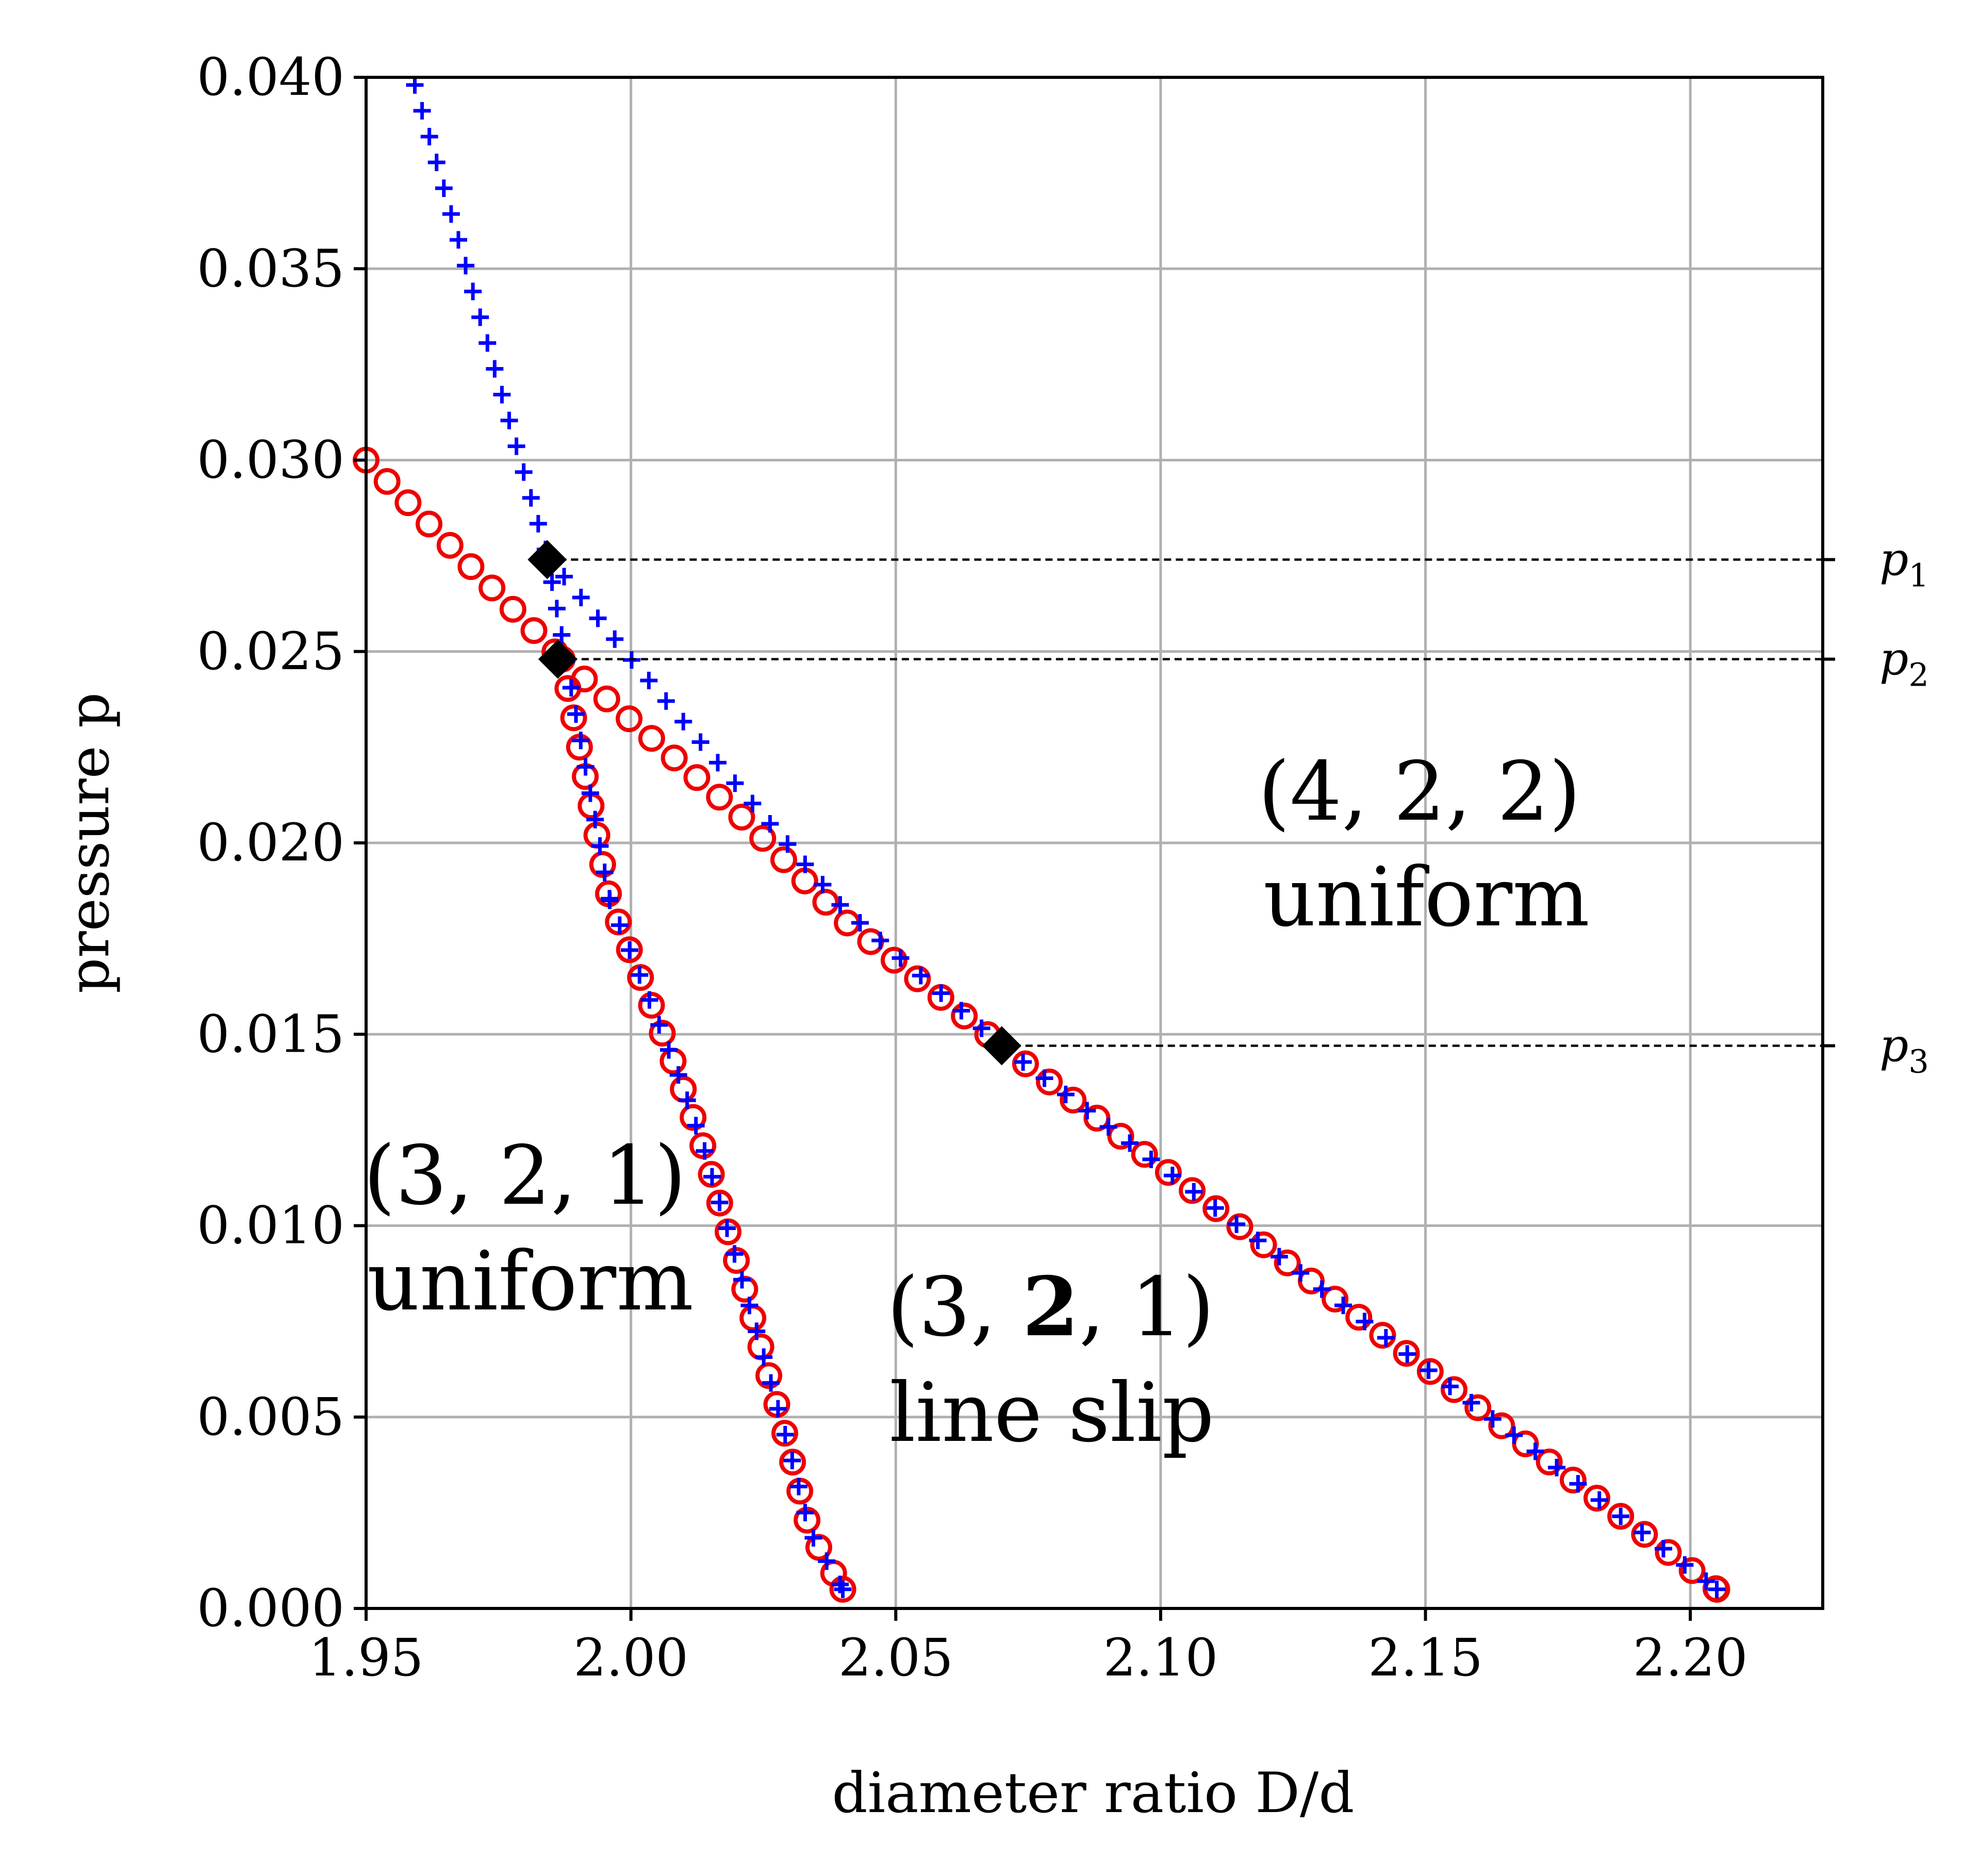 Image resolution: width=1980 pixels, height=1876 pixels. Describe the element at coordinates (1051, 1413) in the screenshot. I see `annotation-line-slip-mode: line slip` at that location.